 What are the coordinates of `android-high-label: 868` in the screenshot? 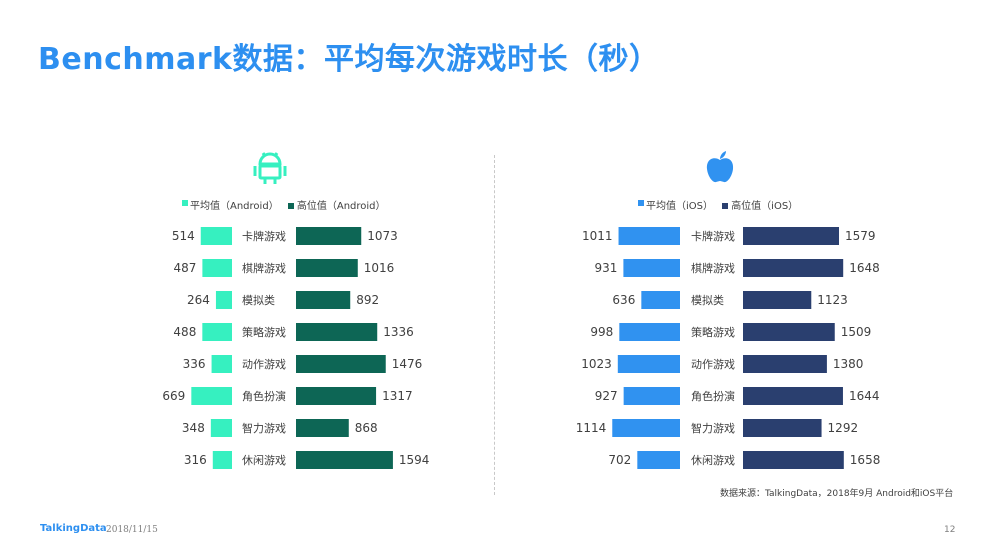 It's located at (366, 428).